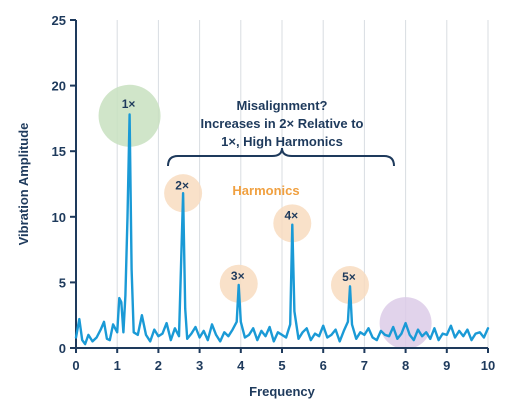 The height and width of the screenshot is (406, 506). What do you see at coordinates (265, 190) in the screenshot?
I see `harmonics-label: Harmonics` at bounding box center [265, 190].